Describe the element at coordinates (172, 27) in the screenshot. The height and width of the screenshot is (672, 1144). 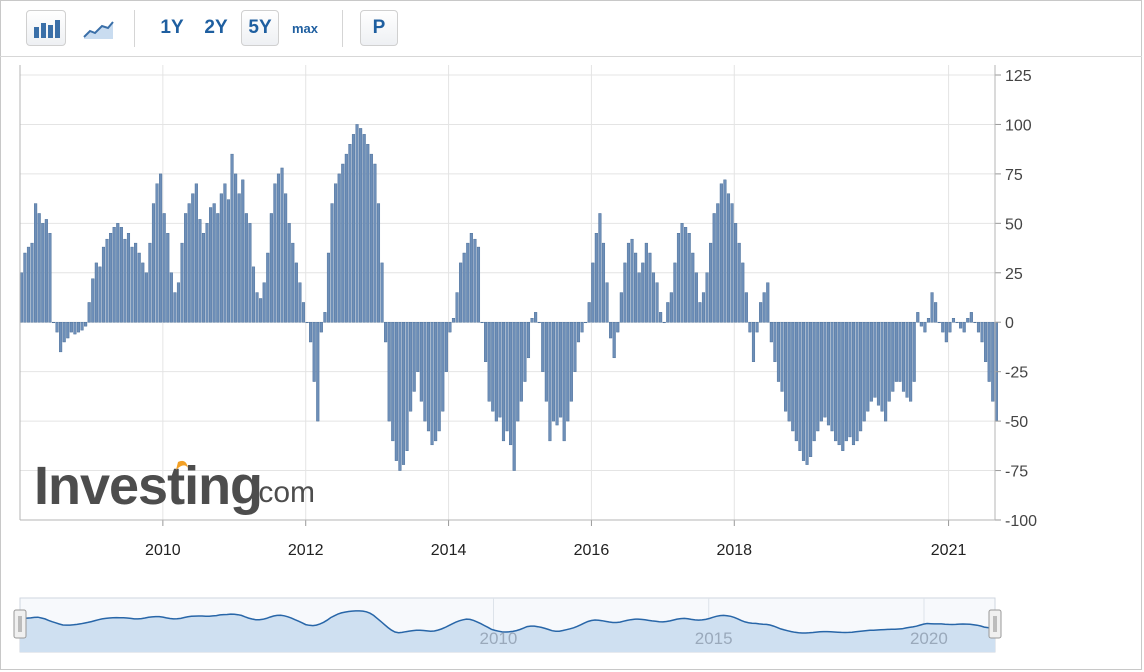
I see `period-1y-button: 1Y` at that location.